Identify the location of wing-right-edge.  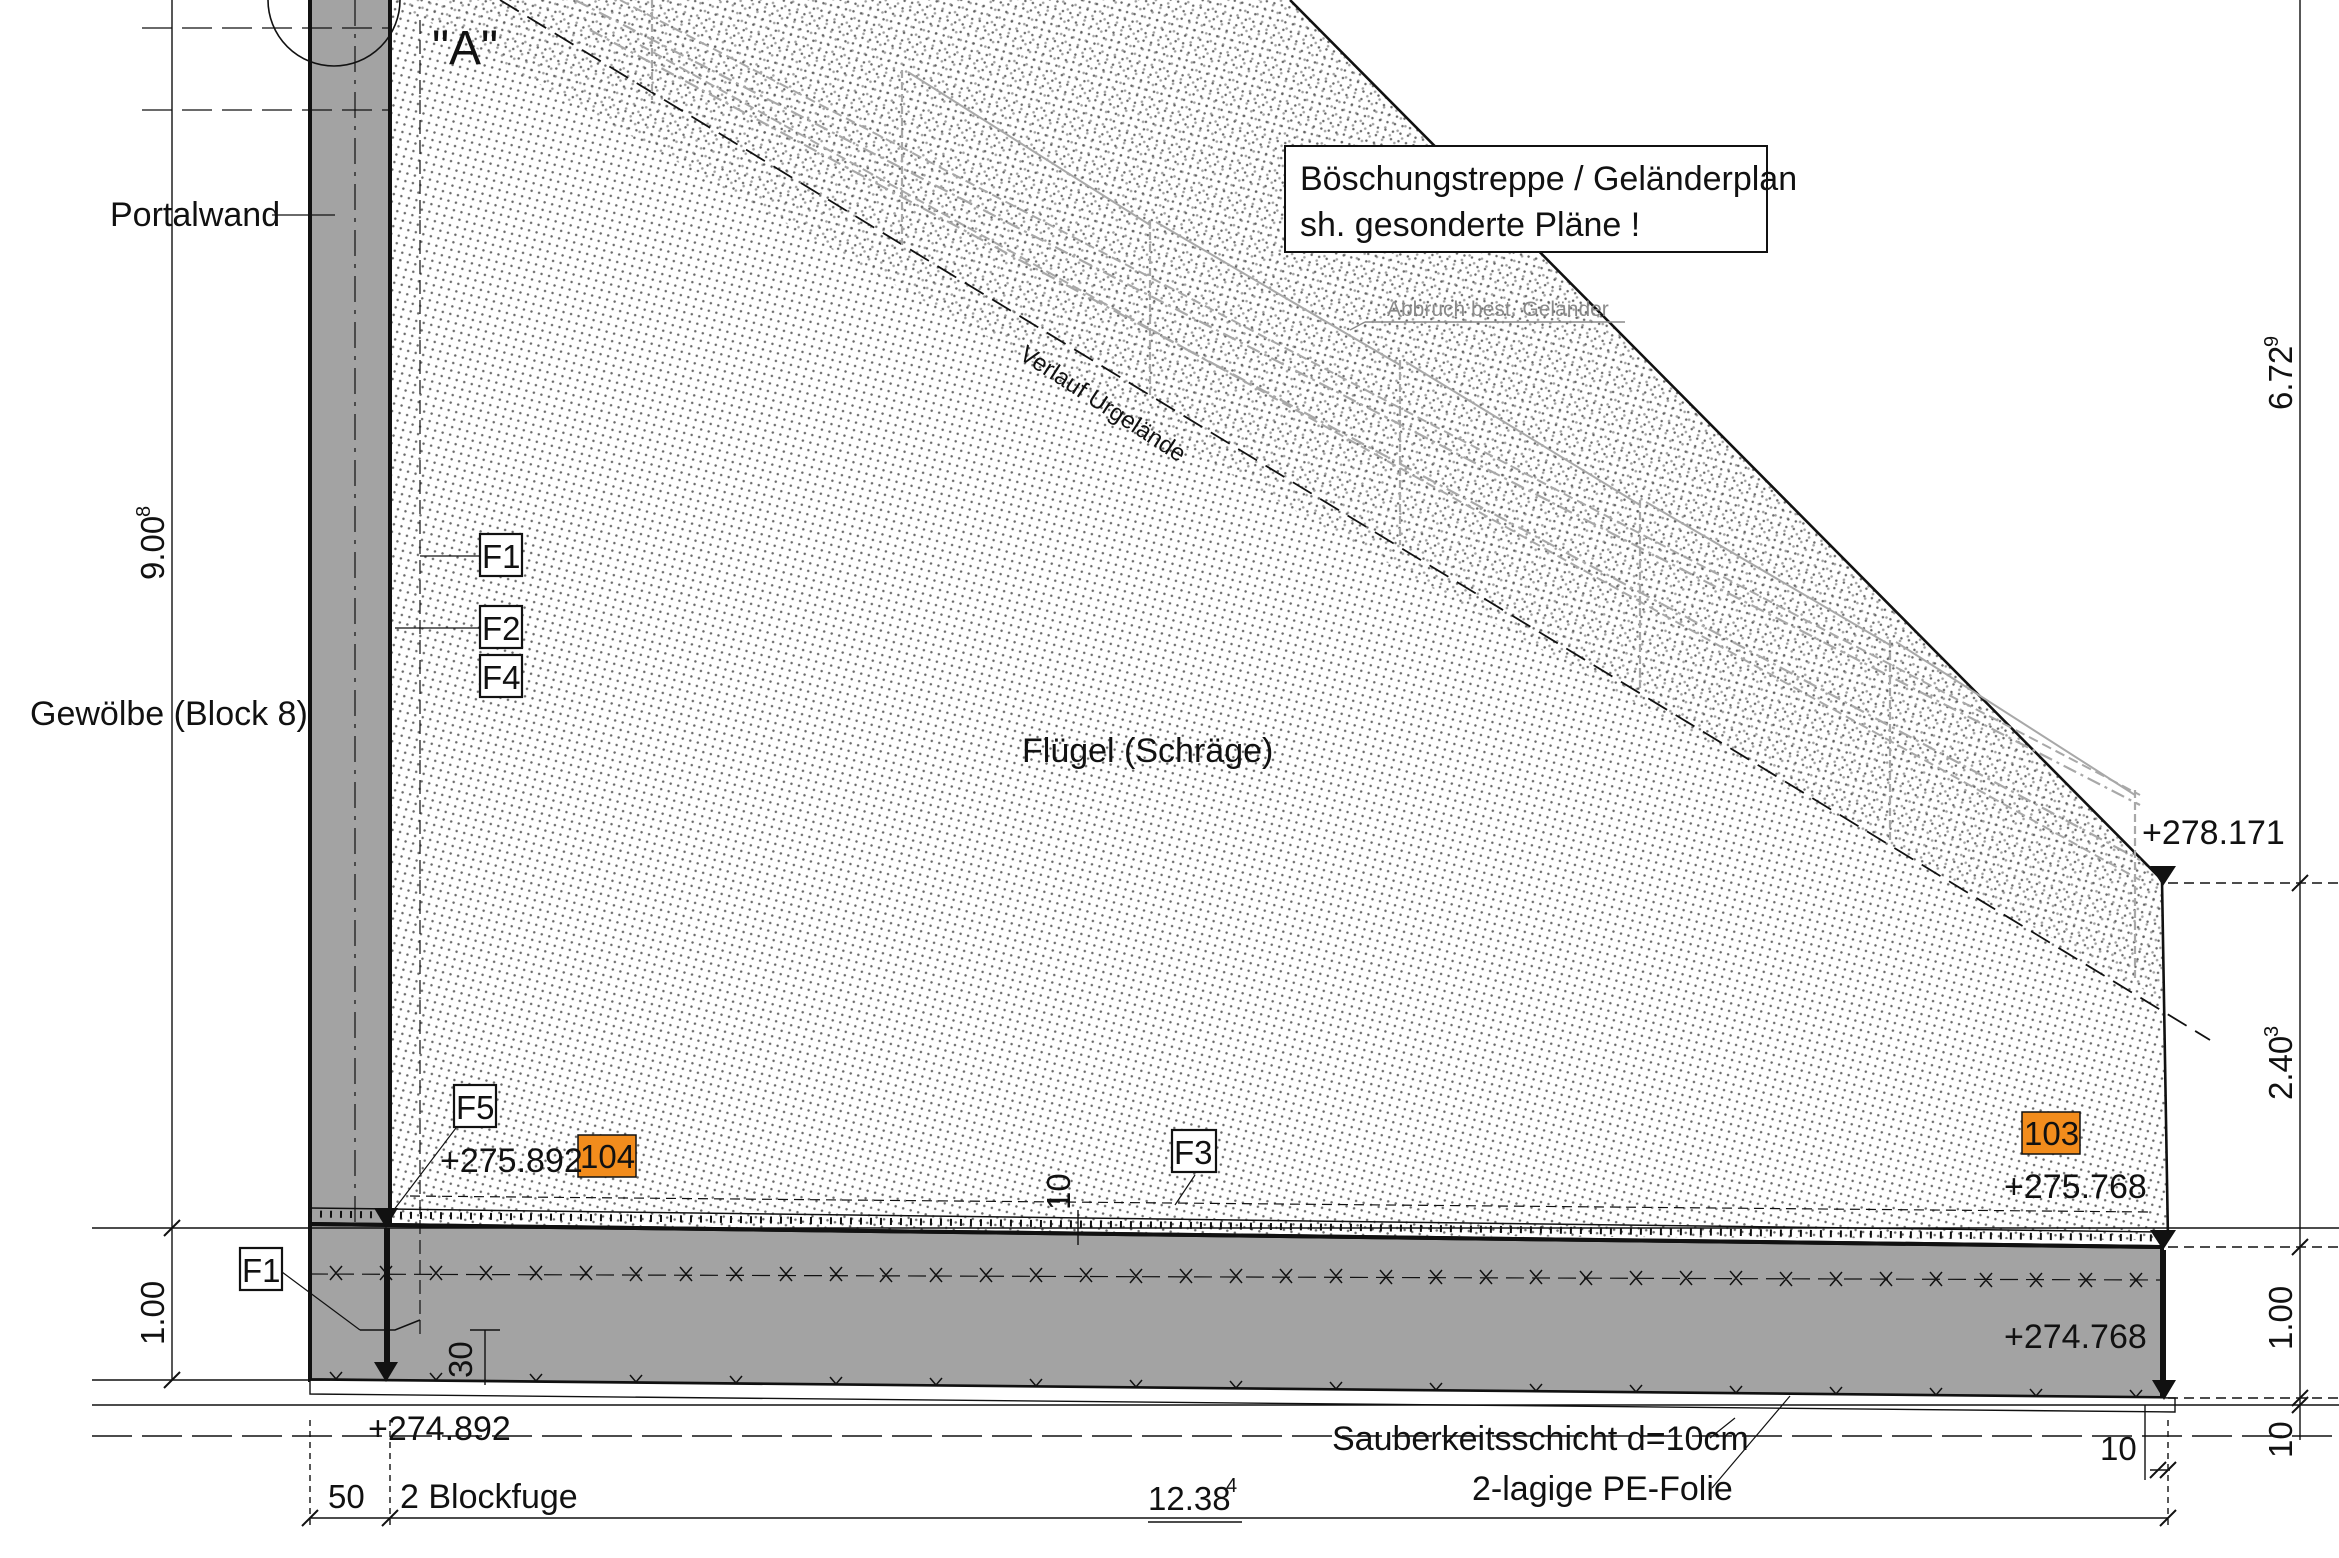
(2165, 1060).